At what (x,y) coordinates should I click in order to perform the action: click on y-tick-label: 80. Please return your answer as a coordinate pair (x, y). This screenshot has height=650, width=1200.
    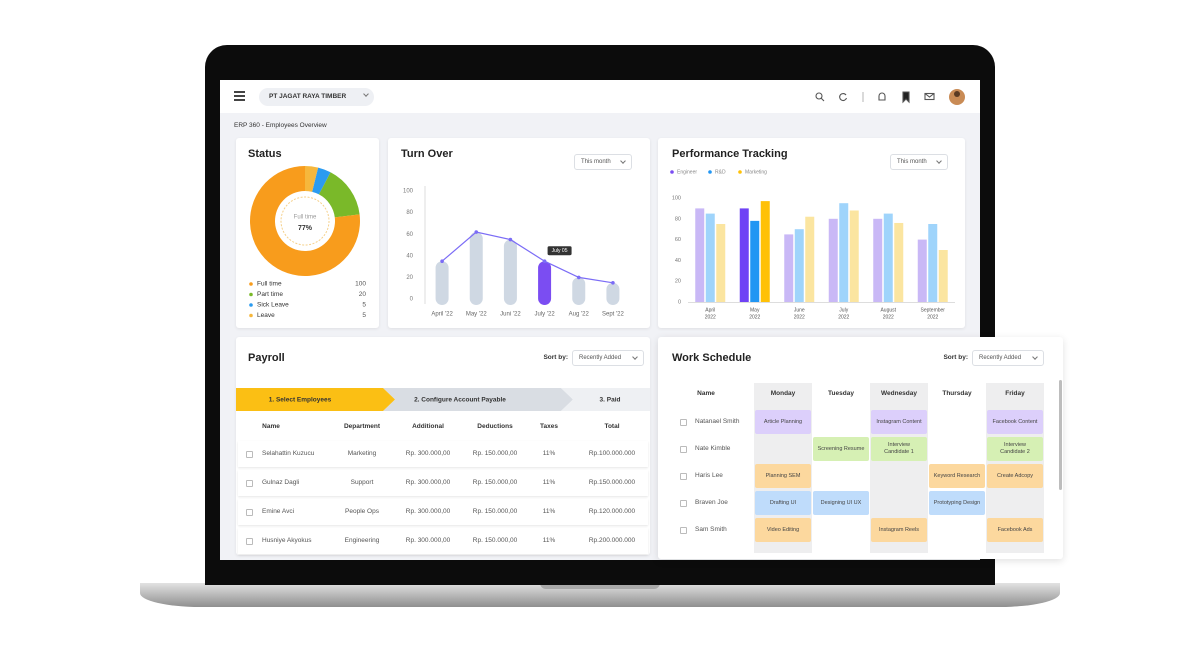
    Looking at the image, I should click on (678, 219).